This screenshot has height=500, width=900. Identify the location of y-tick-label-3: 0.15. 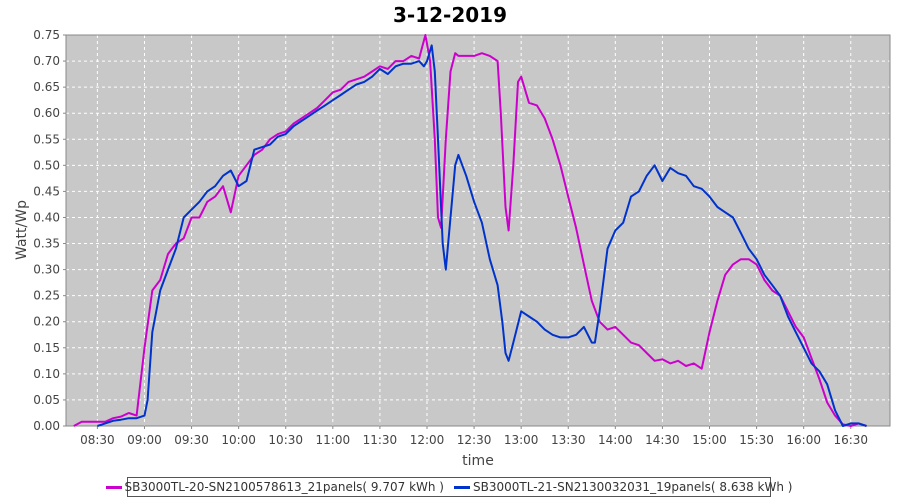
(46, 348).